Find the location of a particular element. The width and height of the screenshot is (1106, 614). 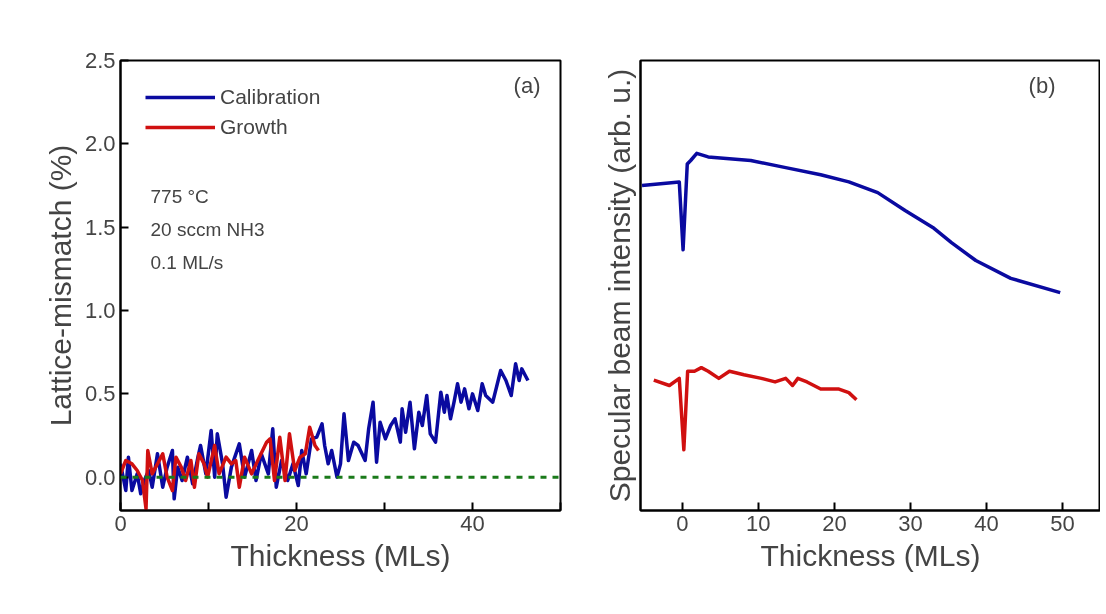

y-tick-label: 2.0 is located at coordinates (100, 144).